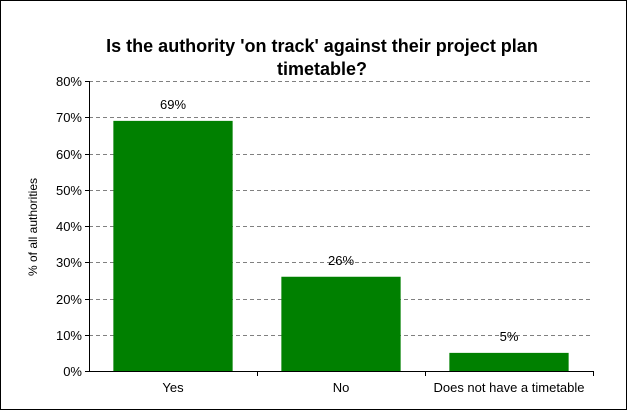 The width and height of the screenshot is (627, 410). Describe the element at coordinates (33, 227) in the screenshot. I see `y-axis-title: % of all authorities` at that location.